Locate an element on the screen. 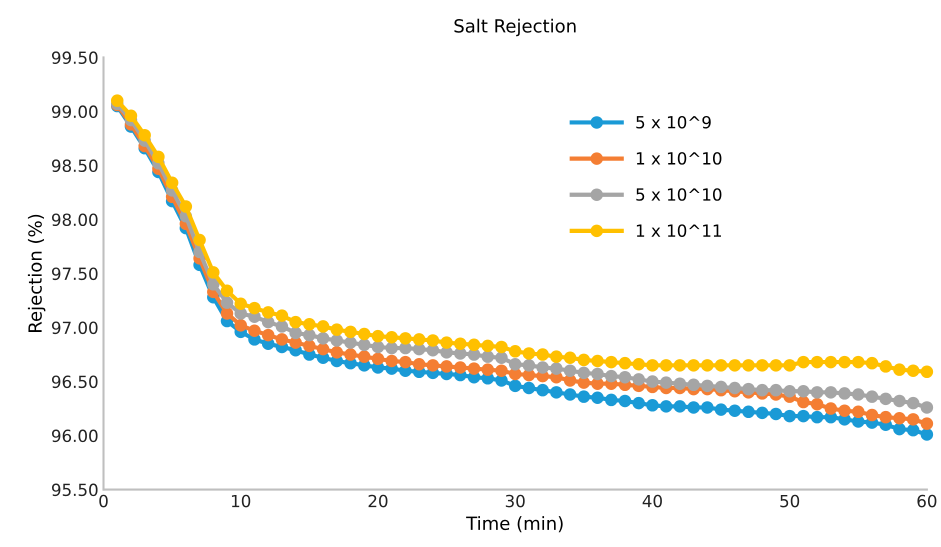 The image size is (941, 547). x-tick-label: 20 is located at coordinates (378, 501).